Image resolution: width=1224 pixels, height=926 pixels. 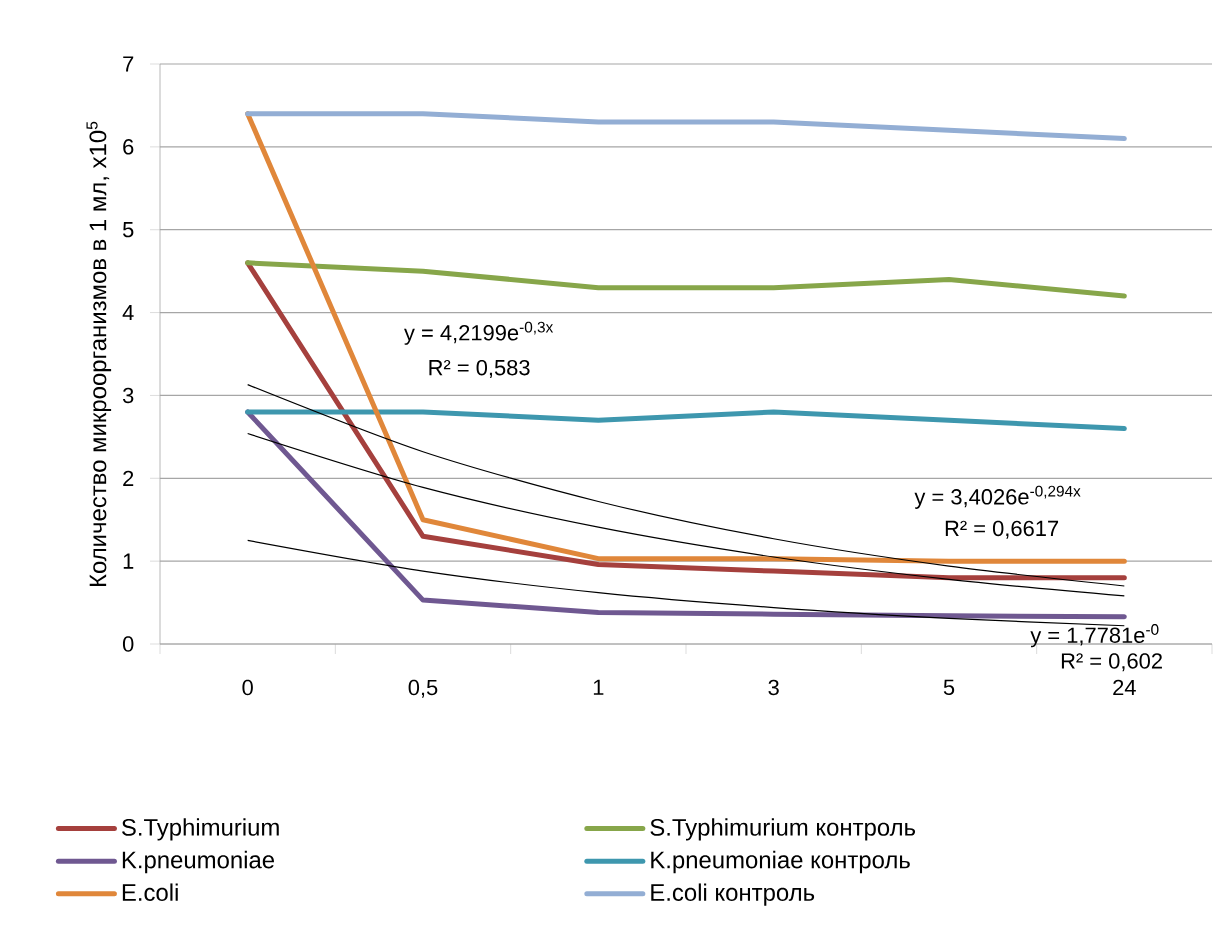 What do you see at coordinates (997, 497) in the screenshot?
I see `annotation: y = 3,4026e$^{-0,294x}$` at bounding box center [997, 497].